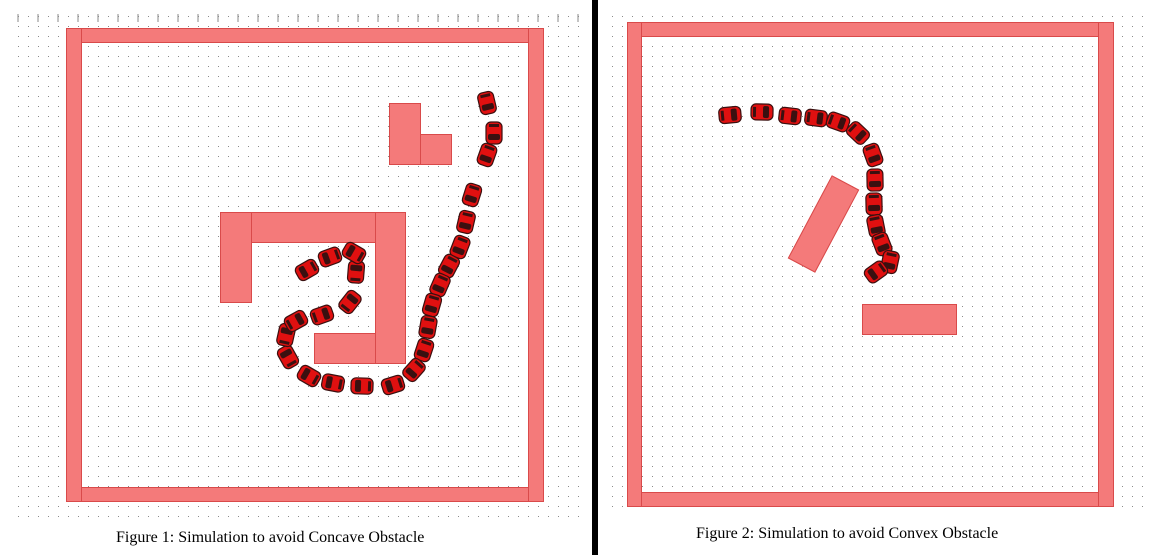 The image size is (1156, 555). Describe the element at coordinates (298, 18) in the screenshot. I see `figure1-top-ticks` at that location.